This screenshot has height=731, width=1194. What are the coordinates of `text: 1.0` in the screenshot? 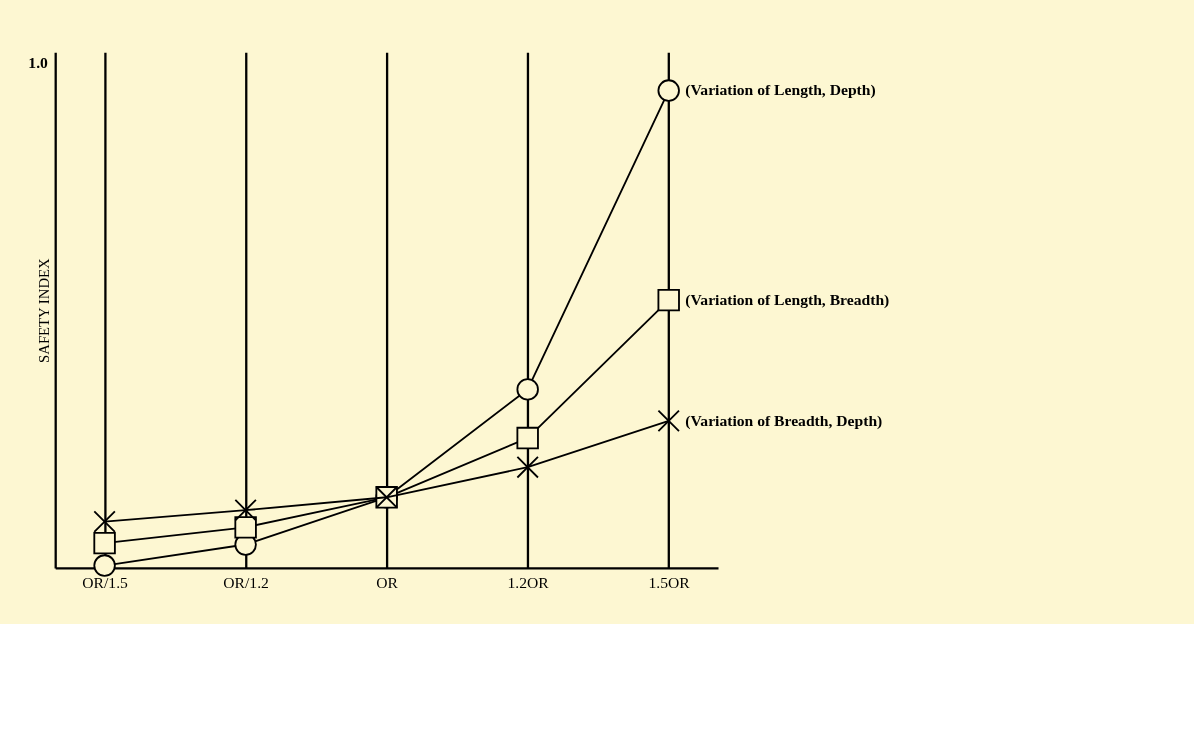 It's located at (38, 62).